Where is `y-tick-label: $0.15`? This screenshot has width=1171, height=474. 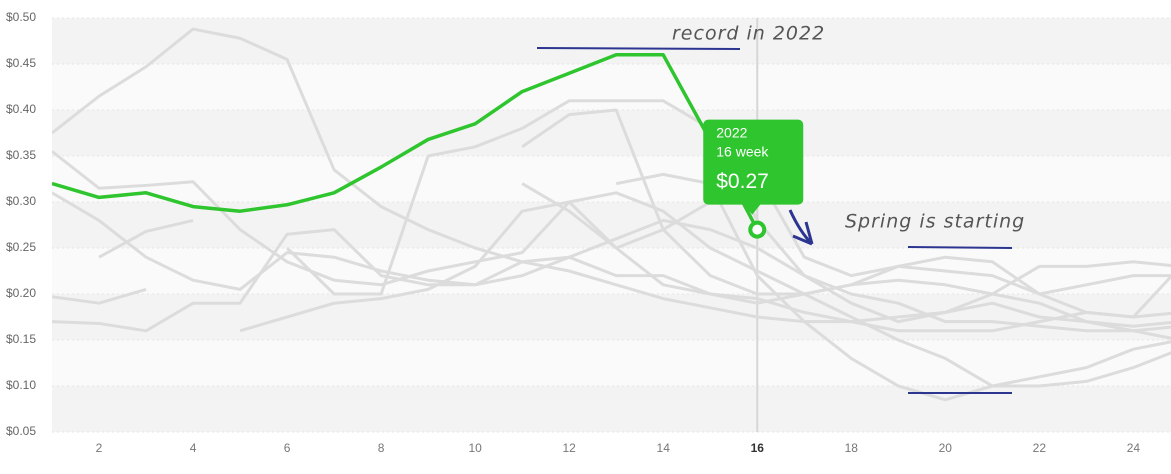
y-tick-label: $0.15 is located at coordinates (21, 339).